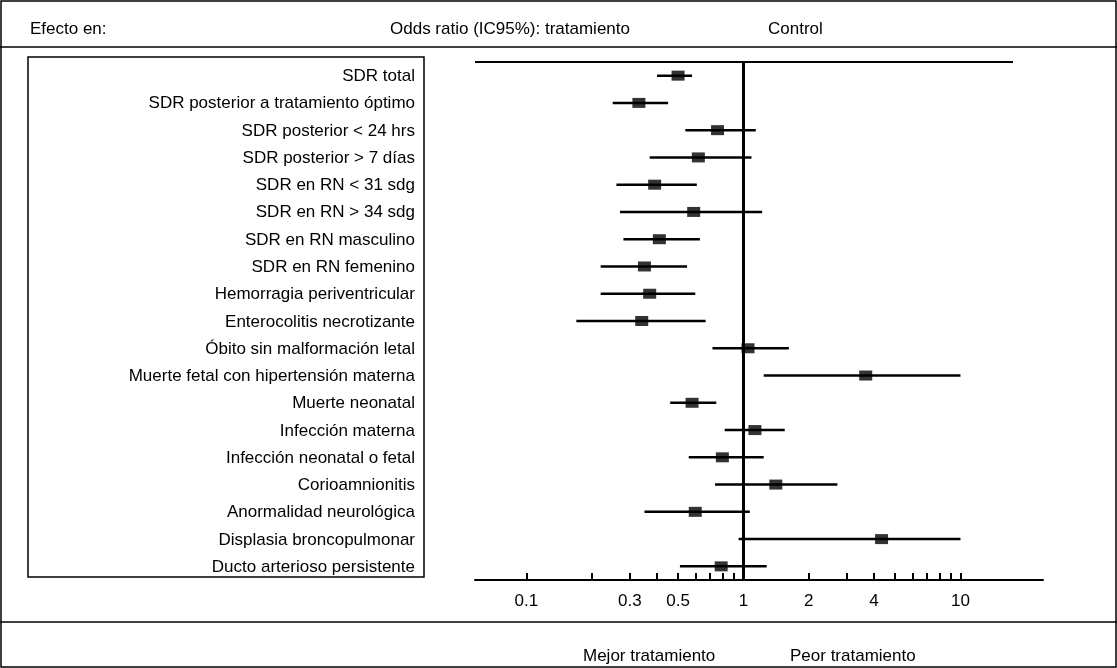 Image resolution: width=1117 pixels, height=668 pixels. What do you see at coordinates (313, 566) in the screenshot?
I see `y-tick-label: Ducto arterioso persistente` at bounding box center [313, 566].